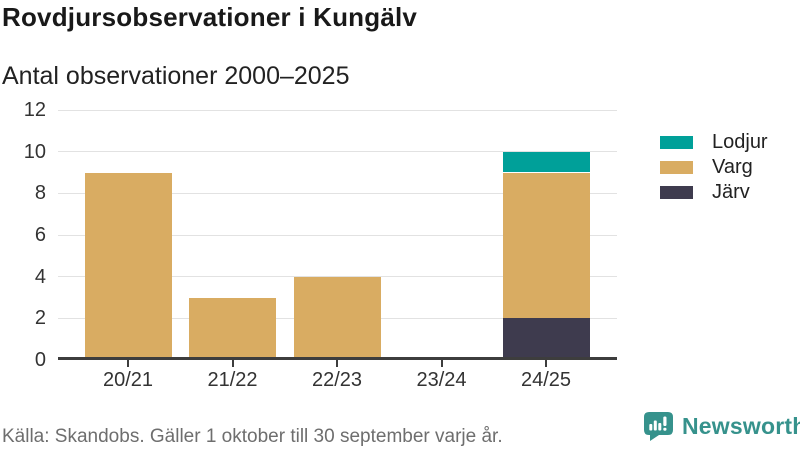 The height and width of the screenshot is (450, 800). Describe the element at coordinates (731, 191) in the screenshot. I see `legend-label: Järv` at that location.